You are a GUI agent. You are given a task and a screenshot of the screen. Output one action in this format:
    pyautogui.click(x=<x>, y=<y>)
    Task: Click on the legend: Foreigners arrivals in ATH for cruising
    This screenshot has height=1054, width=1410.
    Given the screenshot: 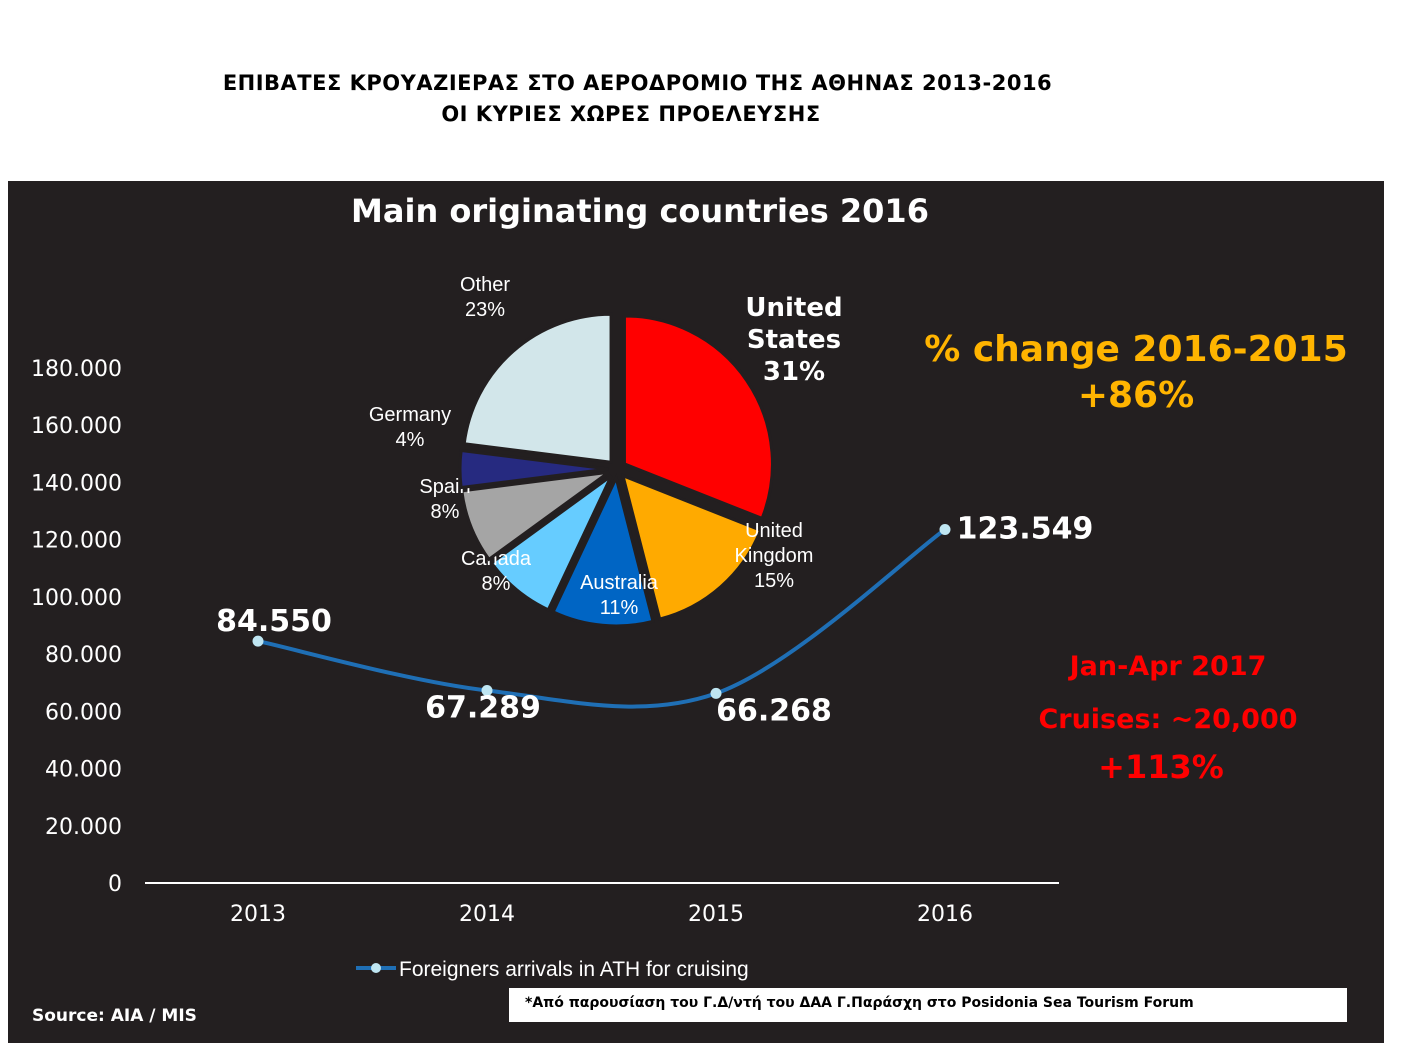 What is the action you would take?
    pyautogui.click(x=552, y=969)
    